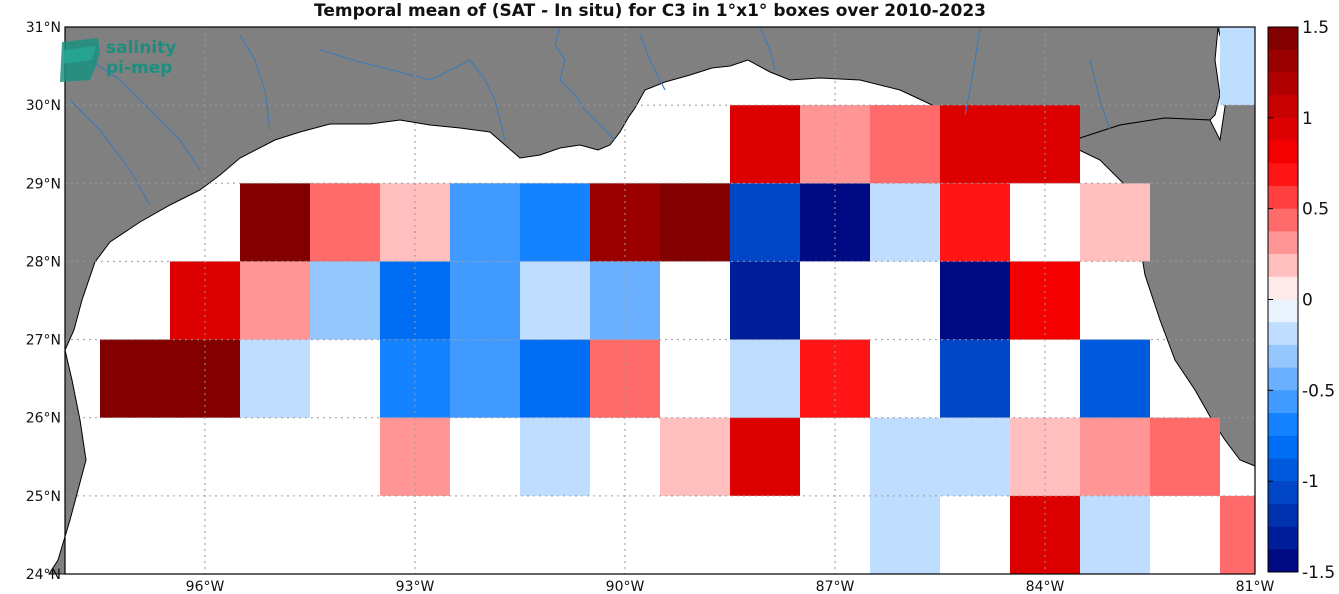  What do you see at coordinates (1255, 586) in the screenshot?
I see `longitude-tick-label: 81°W` at bounding box center [1255, 586].